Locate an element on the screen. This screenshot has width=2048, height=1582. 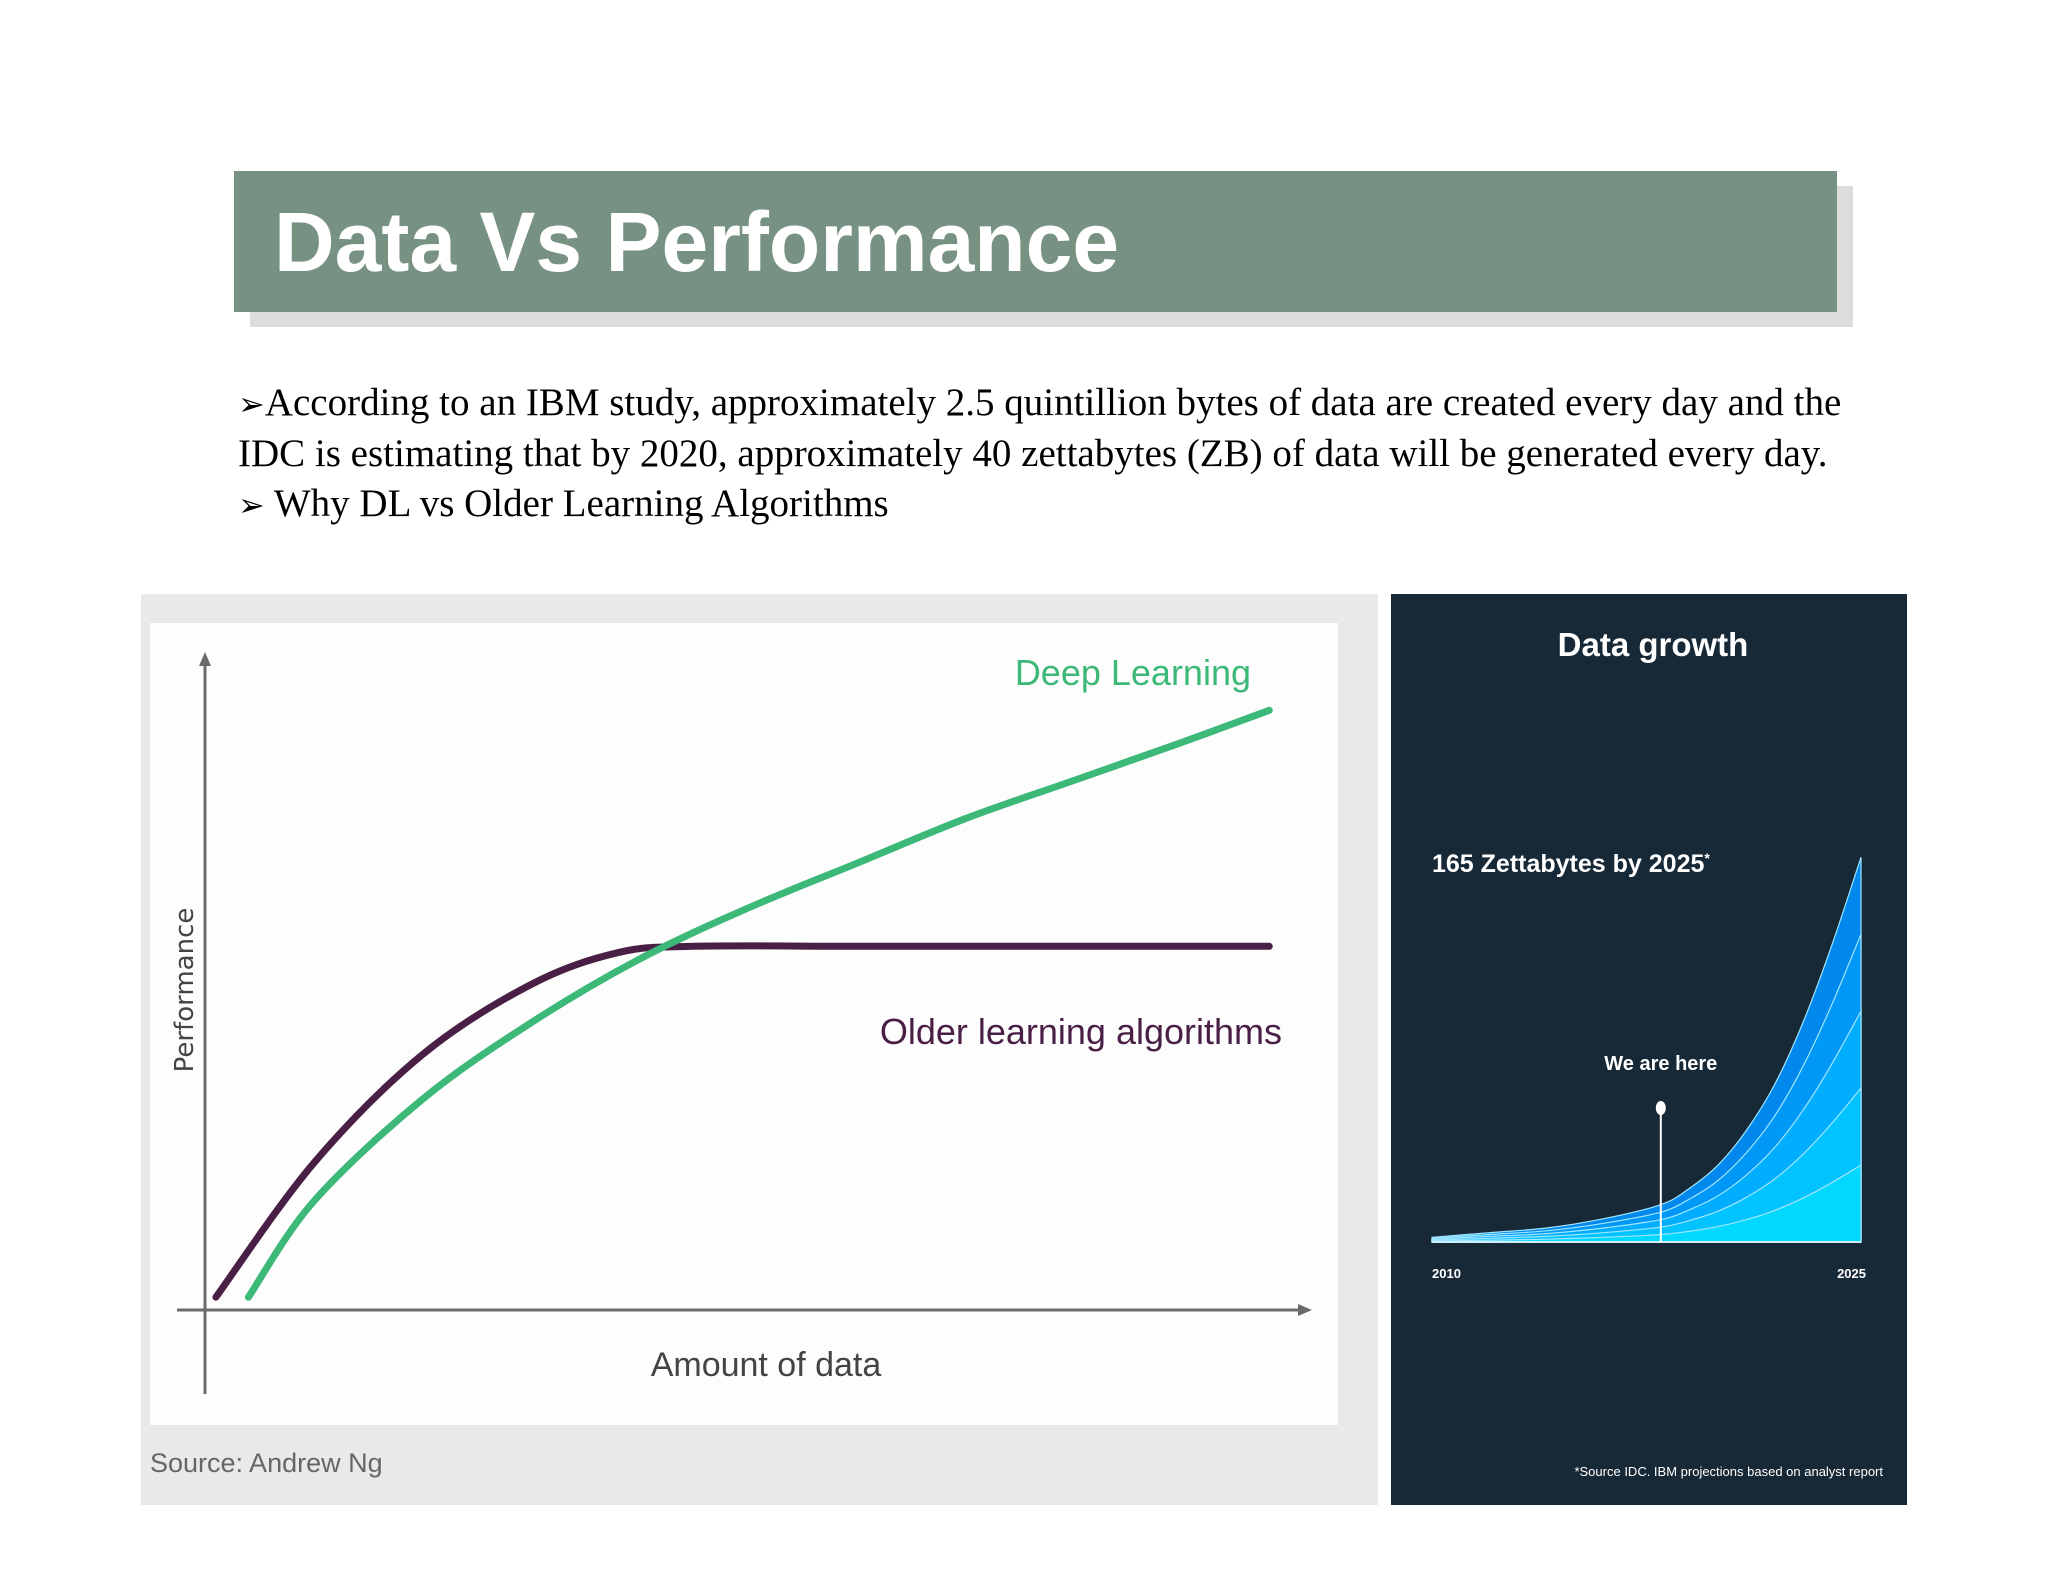
page-title: Data Vs Performance is located at coordinates (697, 241).